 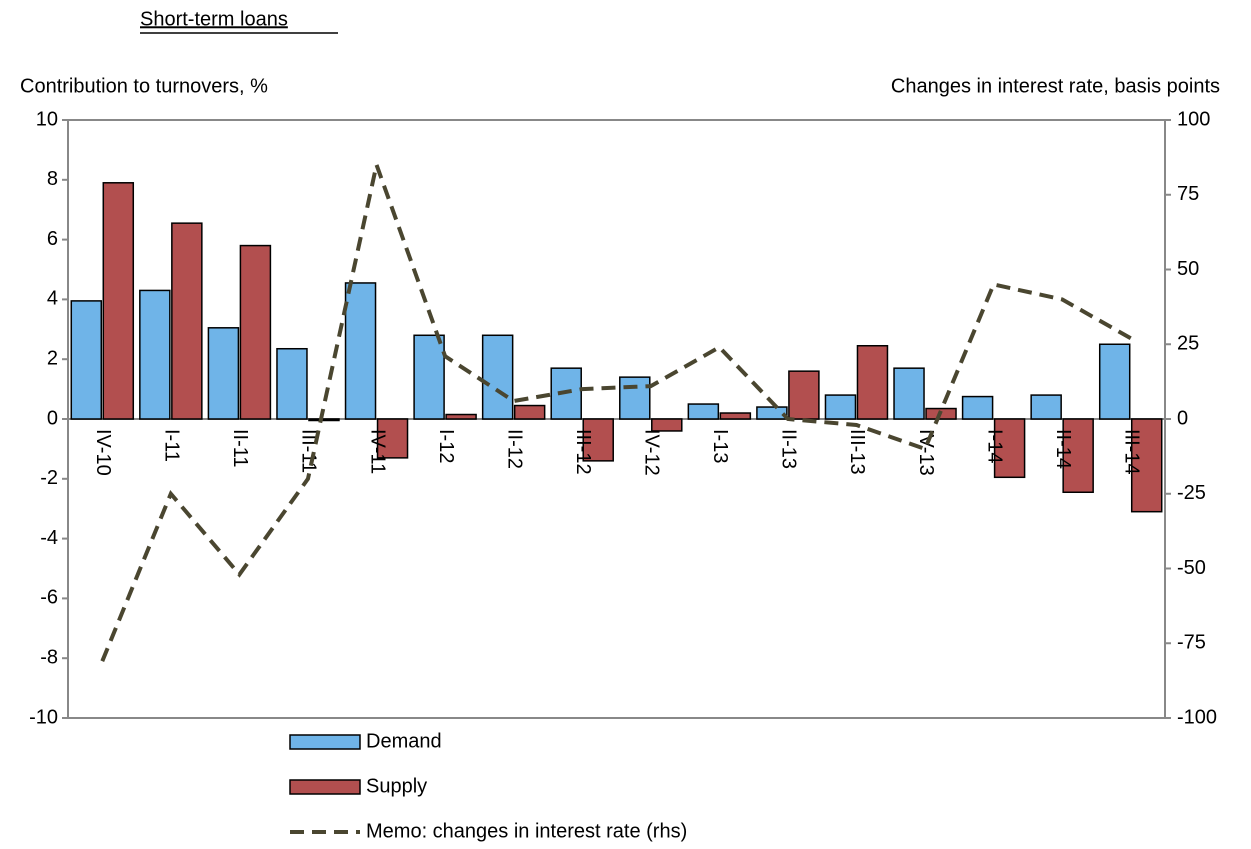 I want to click on x-tick-label: I-14, so click(x=994, y=446).